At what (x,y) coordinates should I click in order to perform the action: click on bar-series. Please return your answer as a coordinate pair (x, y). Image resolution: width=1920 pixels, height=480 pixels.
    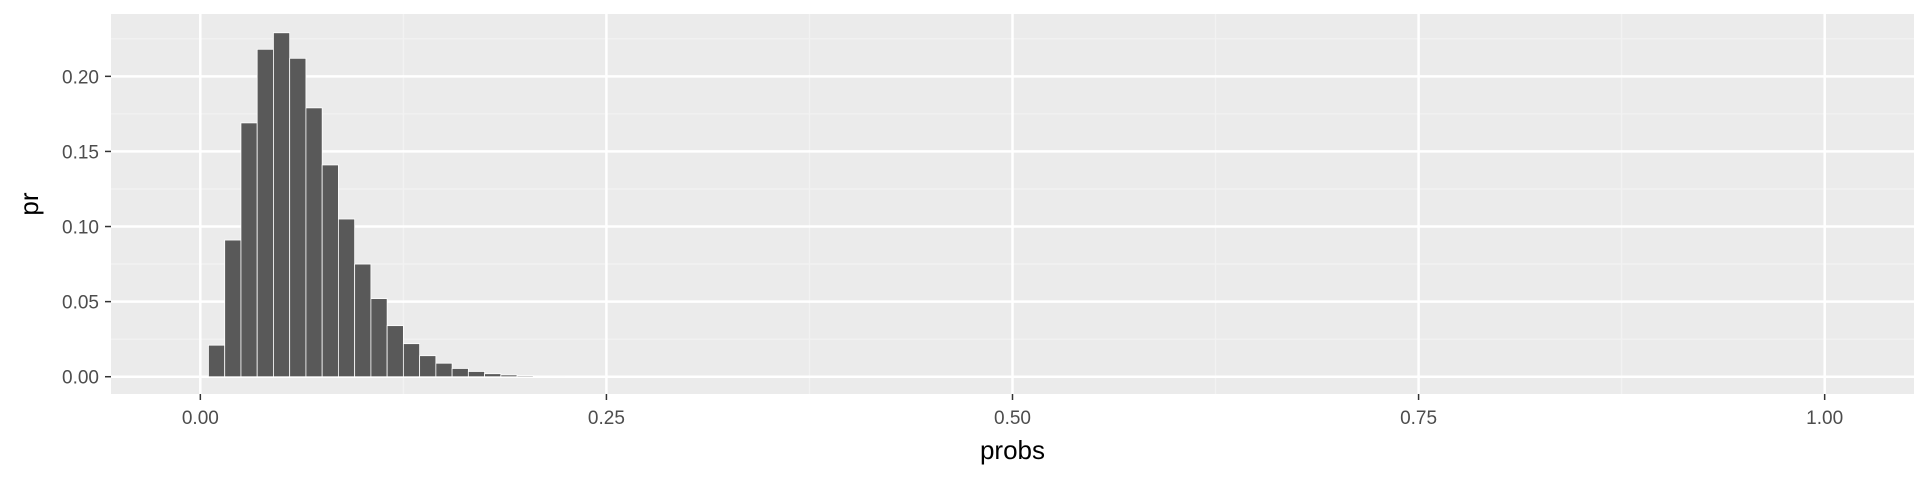
    Looking at the image, I should click on (395, 205).